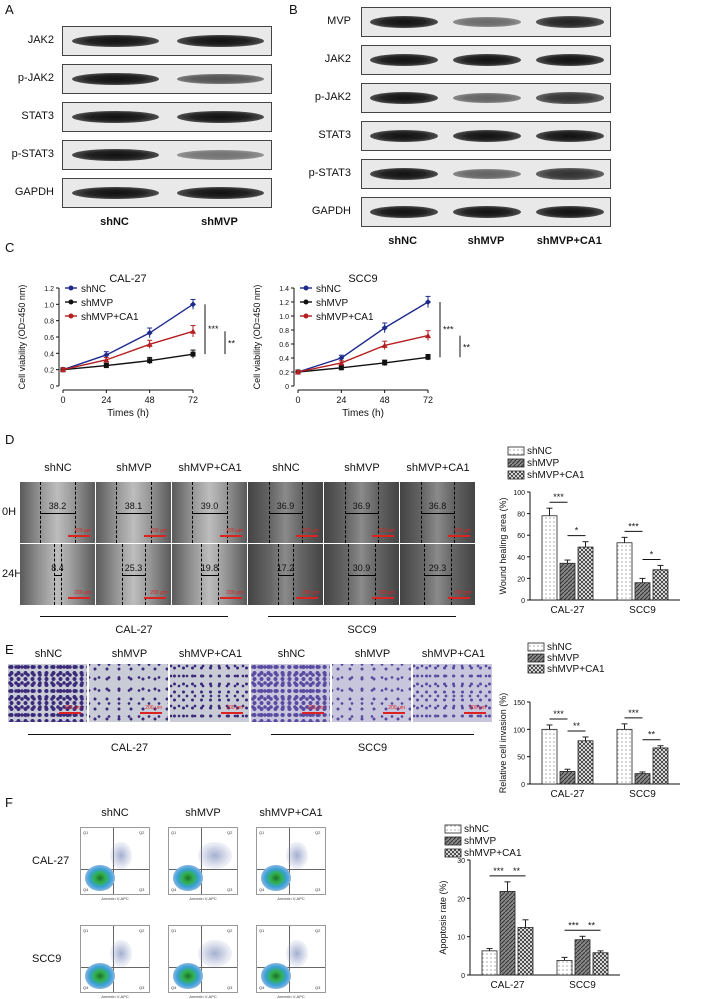 The width and height of the screenshot is (702, 999). What do you see at coordinates (284, 303) in the screenshot?
I see `y-tick-label: 1.2` at bounding box center [284, 303].